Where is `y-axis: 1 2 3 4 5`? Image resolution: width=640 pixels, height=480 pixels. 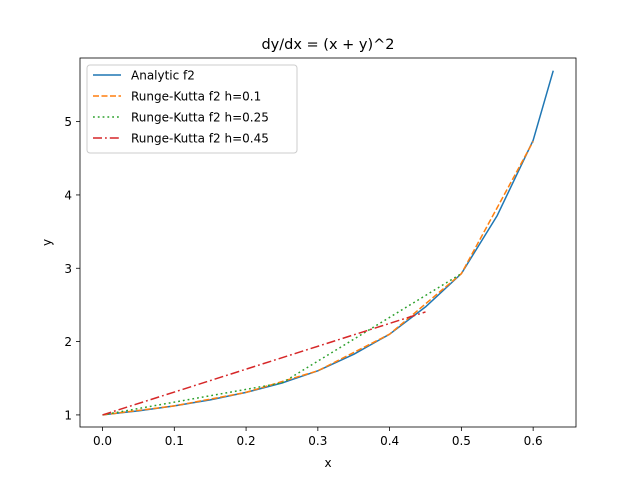 y-axis: 1 2 3 4 5 is located at coordinates (72, 268).